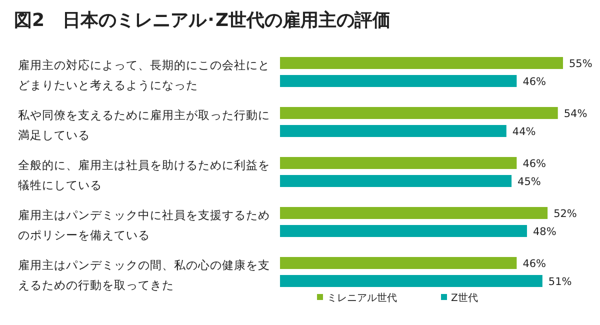 This screenshot has height=325, width=600. What do you see at coordinates (144, 275) in the screenshot?
I see `category-label: 雇用主はパンデミックの間、私の心の健康を支えるための行動を取ってきた` at bounding box center [144, 275].